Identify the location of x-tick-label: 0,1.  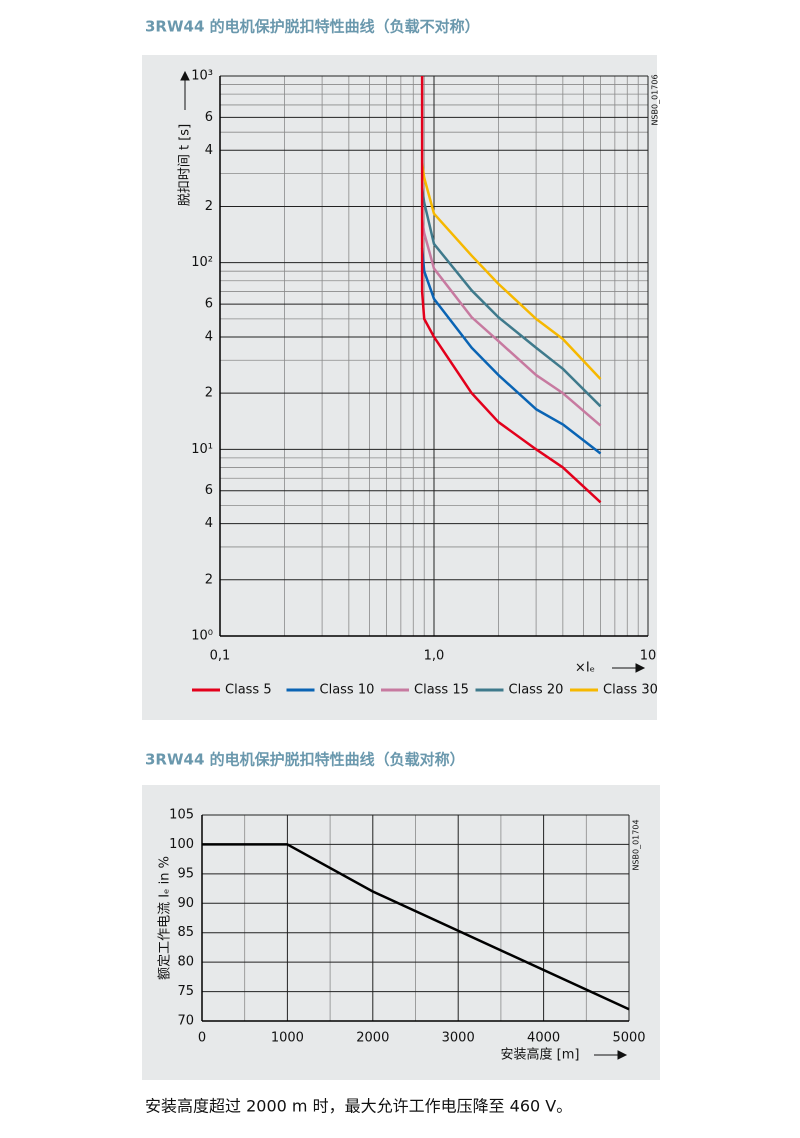
(220, 656).